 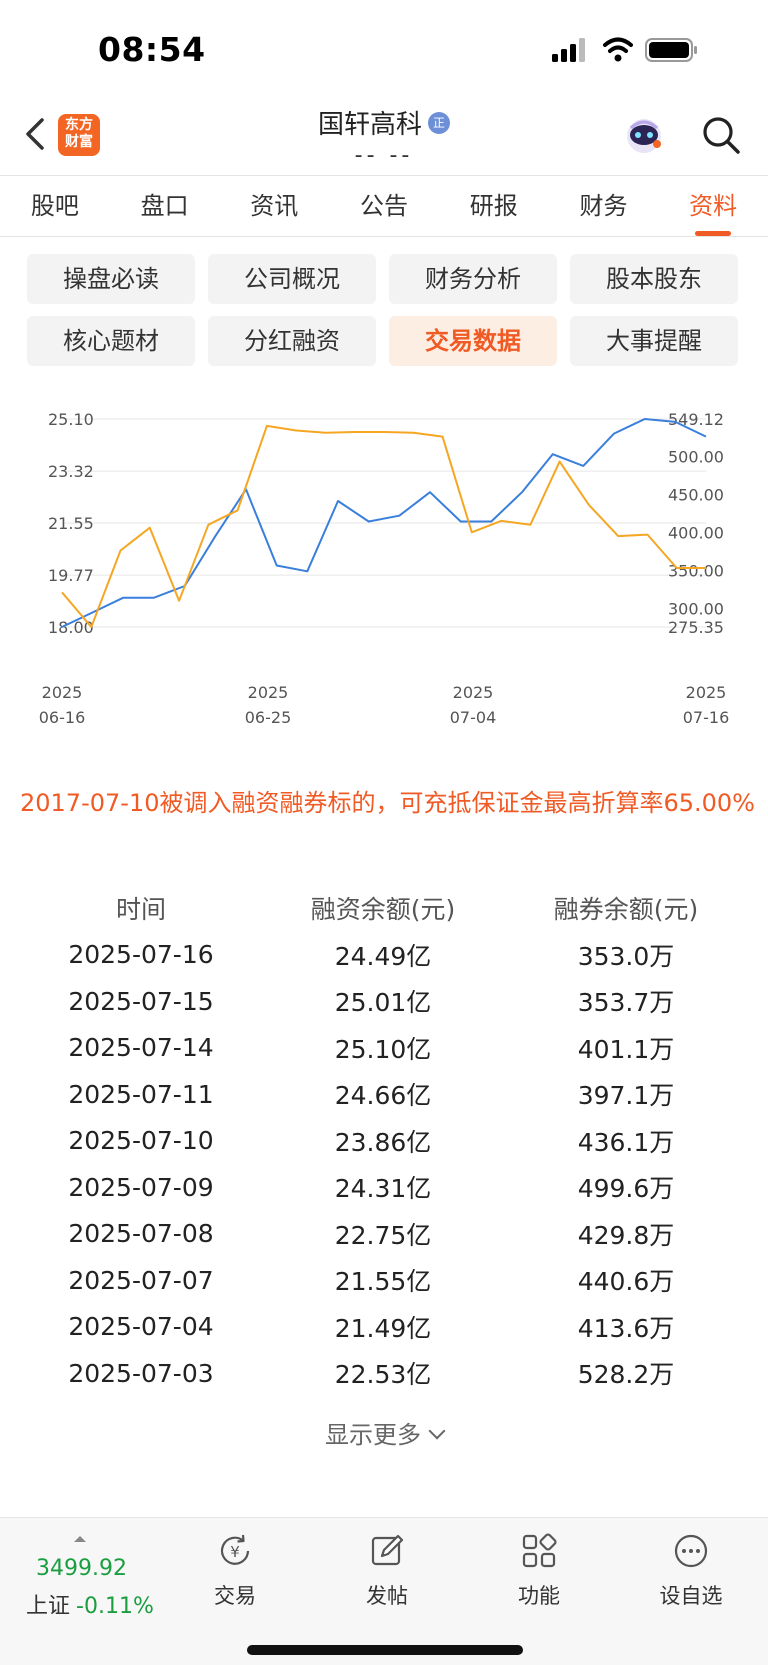 I want to click on show-more-label: 显示更多, so click(x=373, y=1435).